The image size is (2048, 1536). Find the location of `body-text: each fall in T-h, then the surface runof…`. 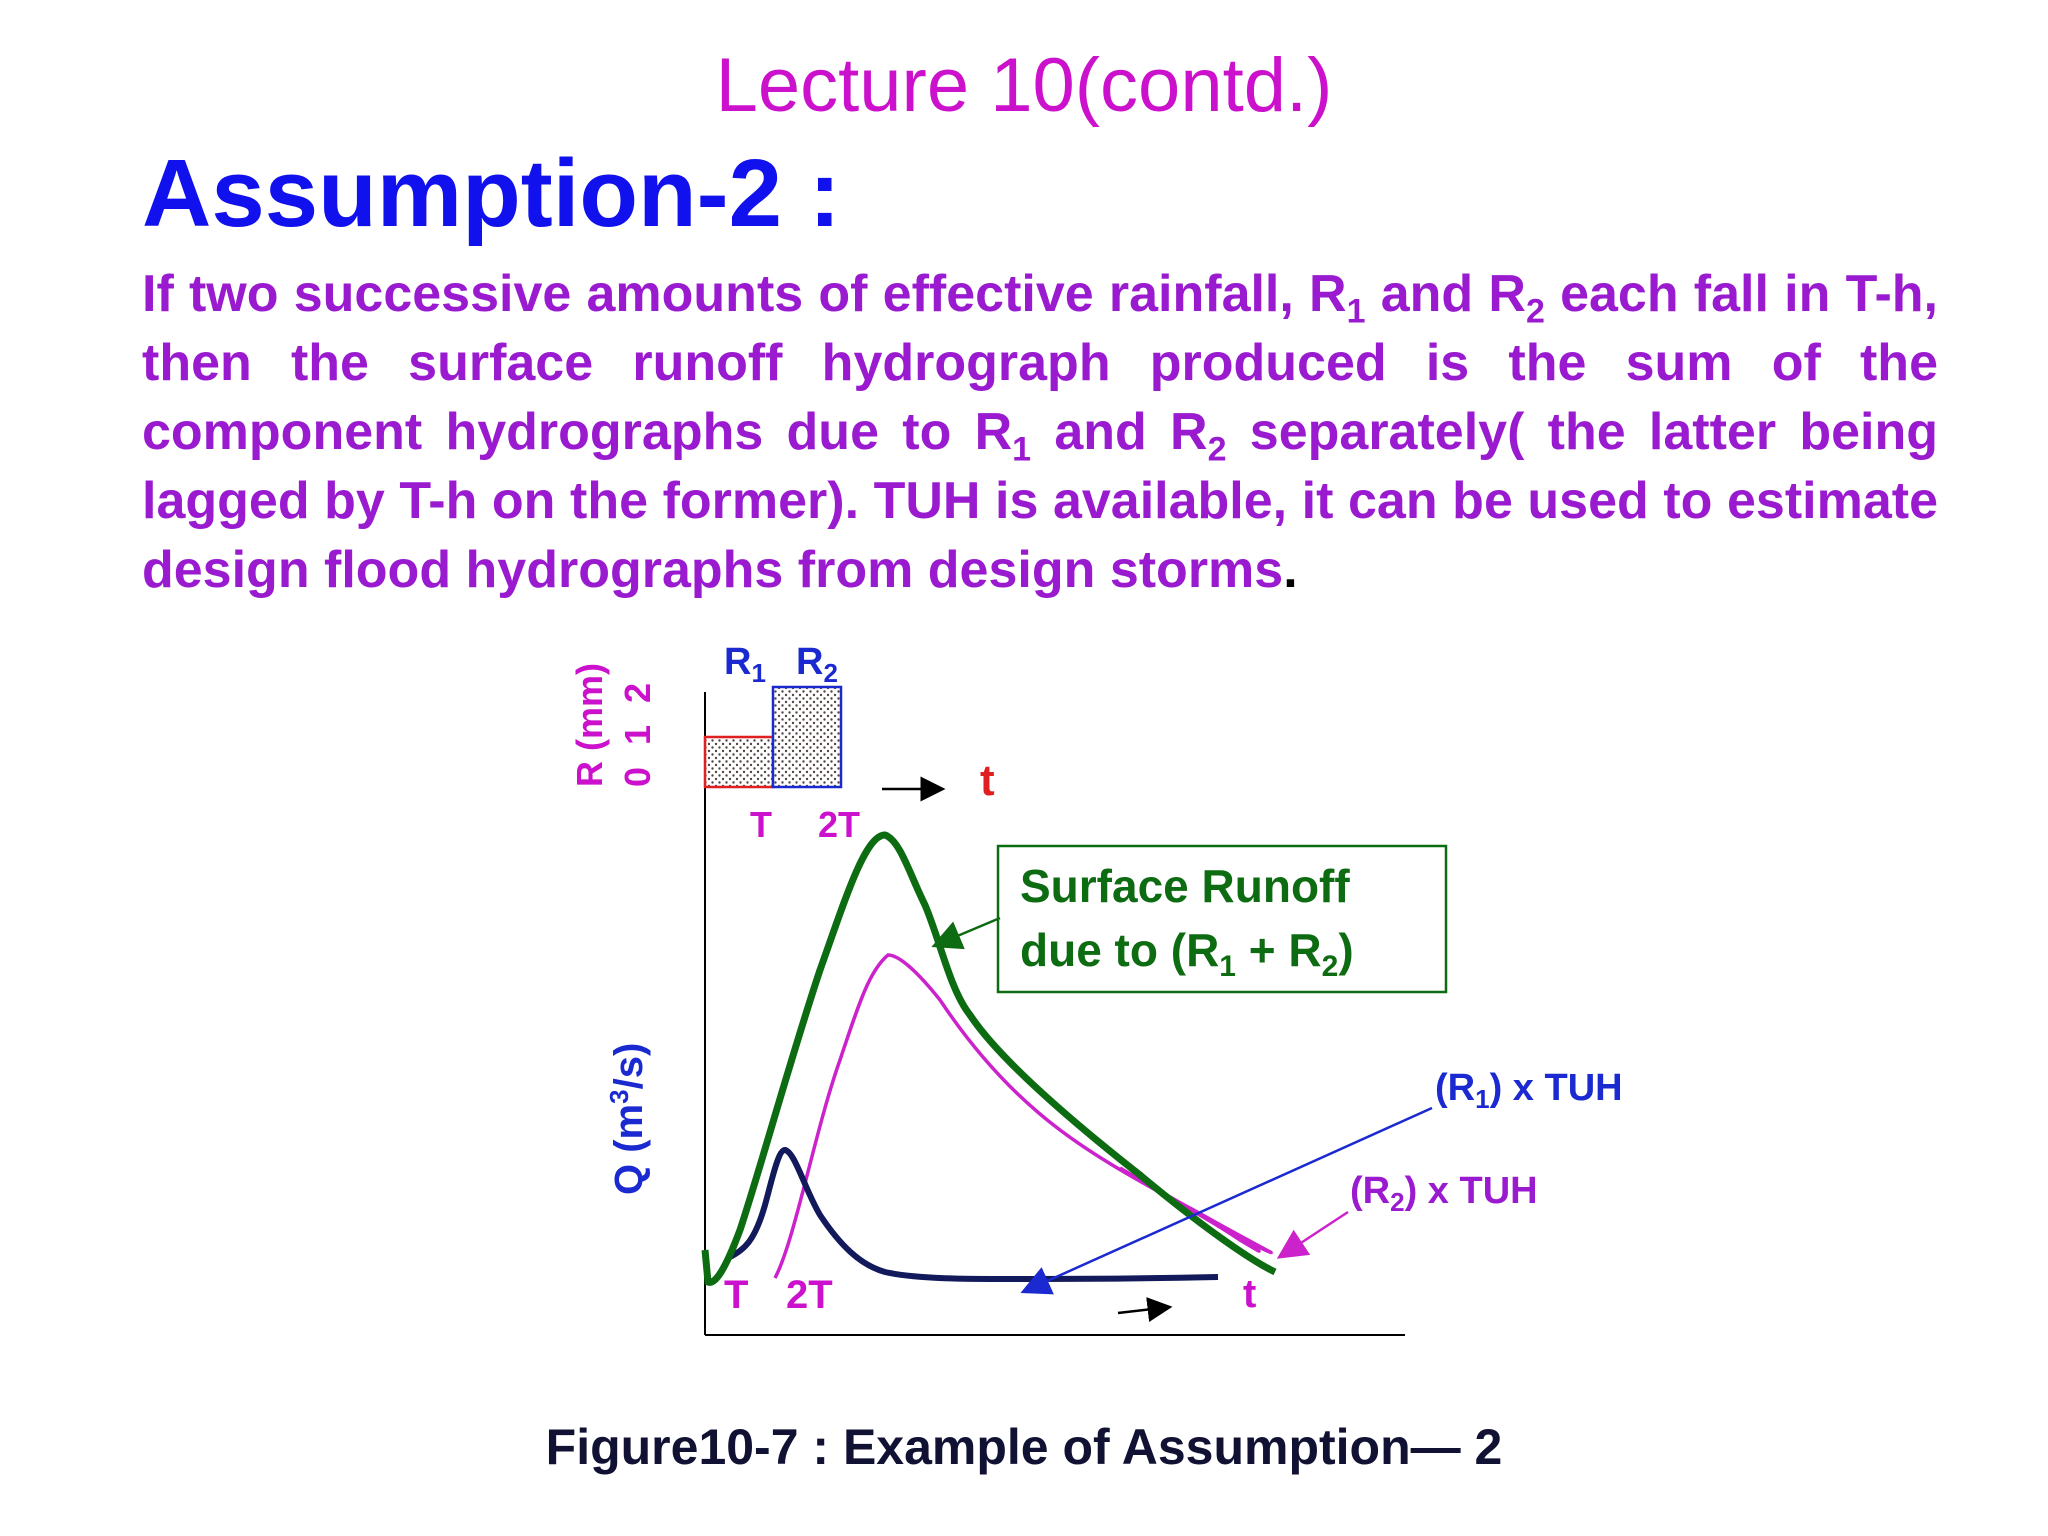

body-text: each fall in T-h, then the surface runof… is located at coordinates (1040, 363).